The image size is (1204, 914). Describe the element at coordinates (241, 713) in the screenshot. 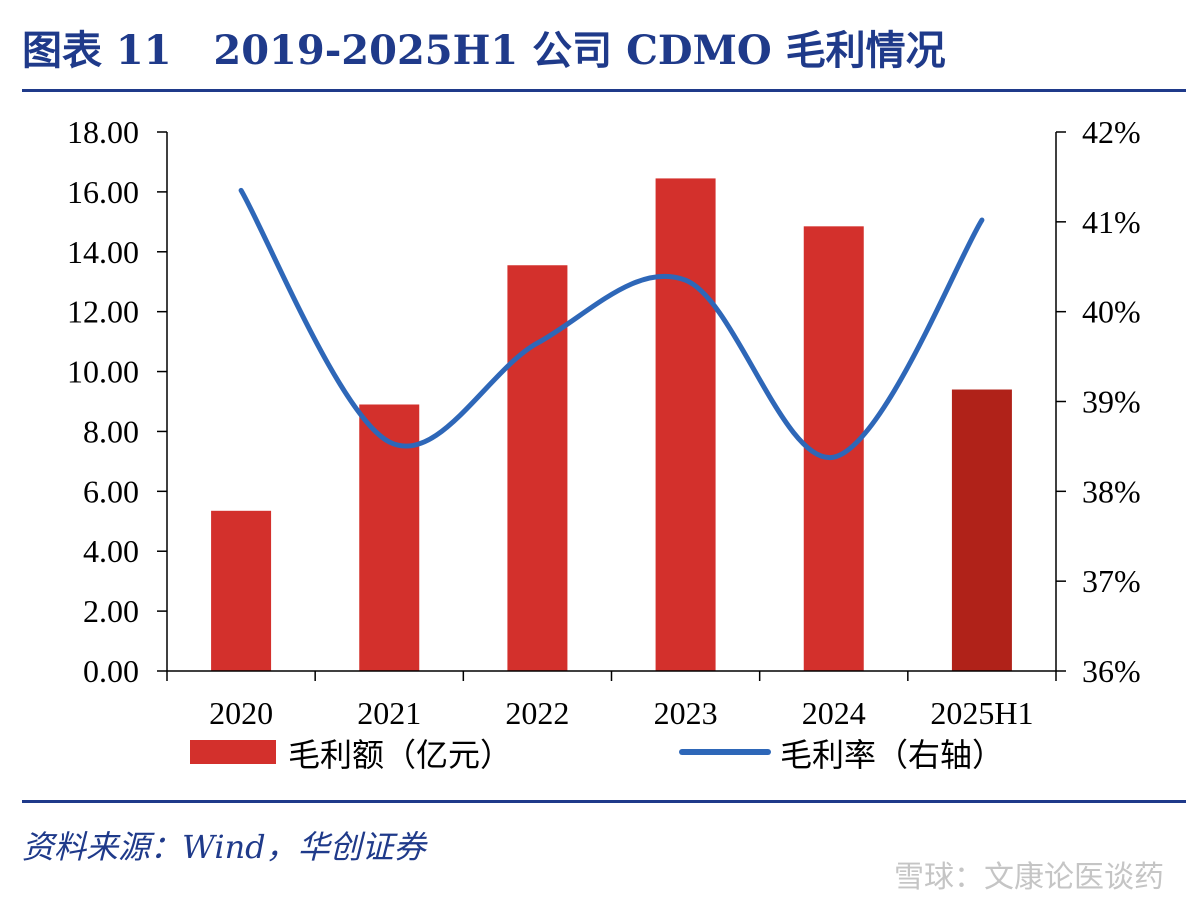

I see `x-tick-label: 2020` at that location.